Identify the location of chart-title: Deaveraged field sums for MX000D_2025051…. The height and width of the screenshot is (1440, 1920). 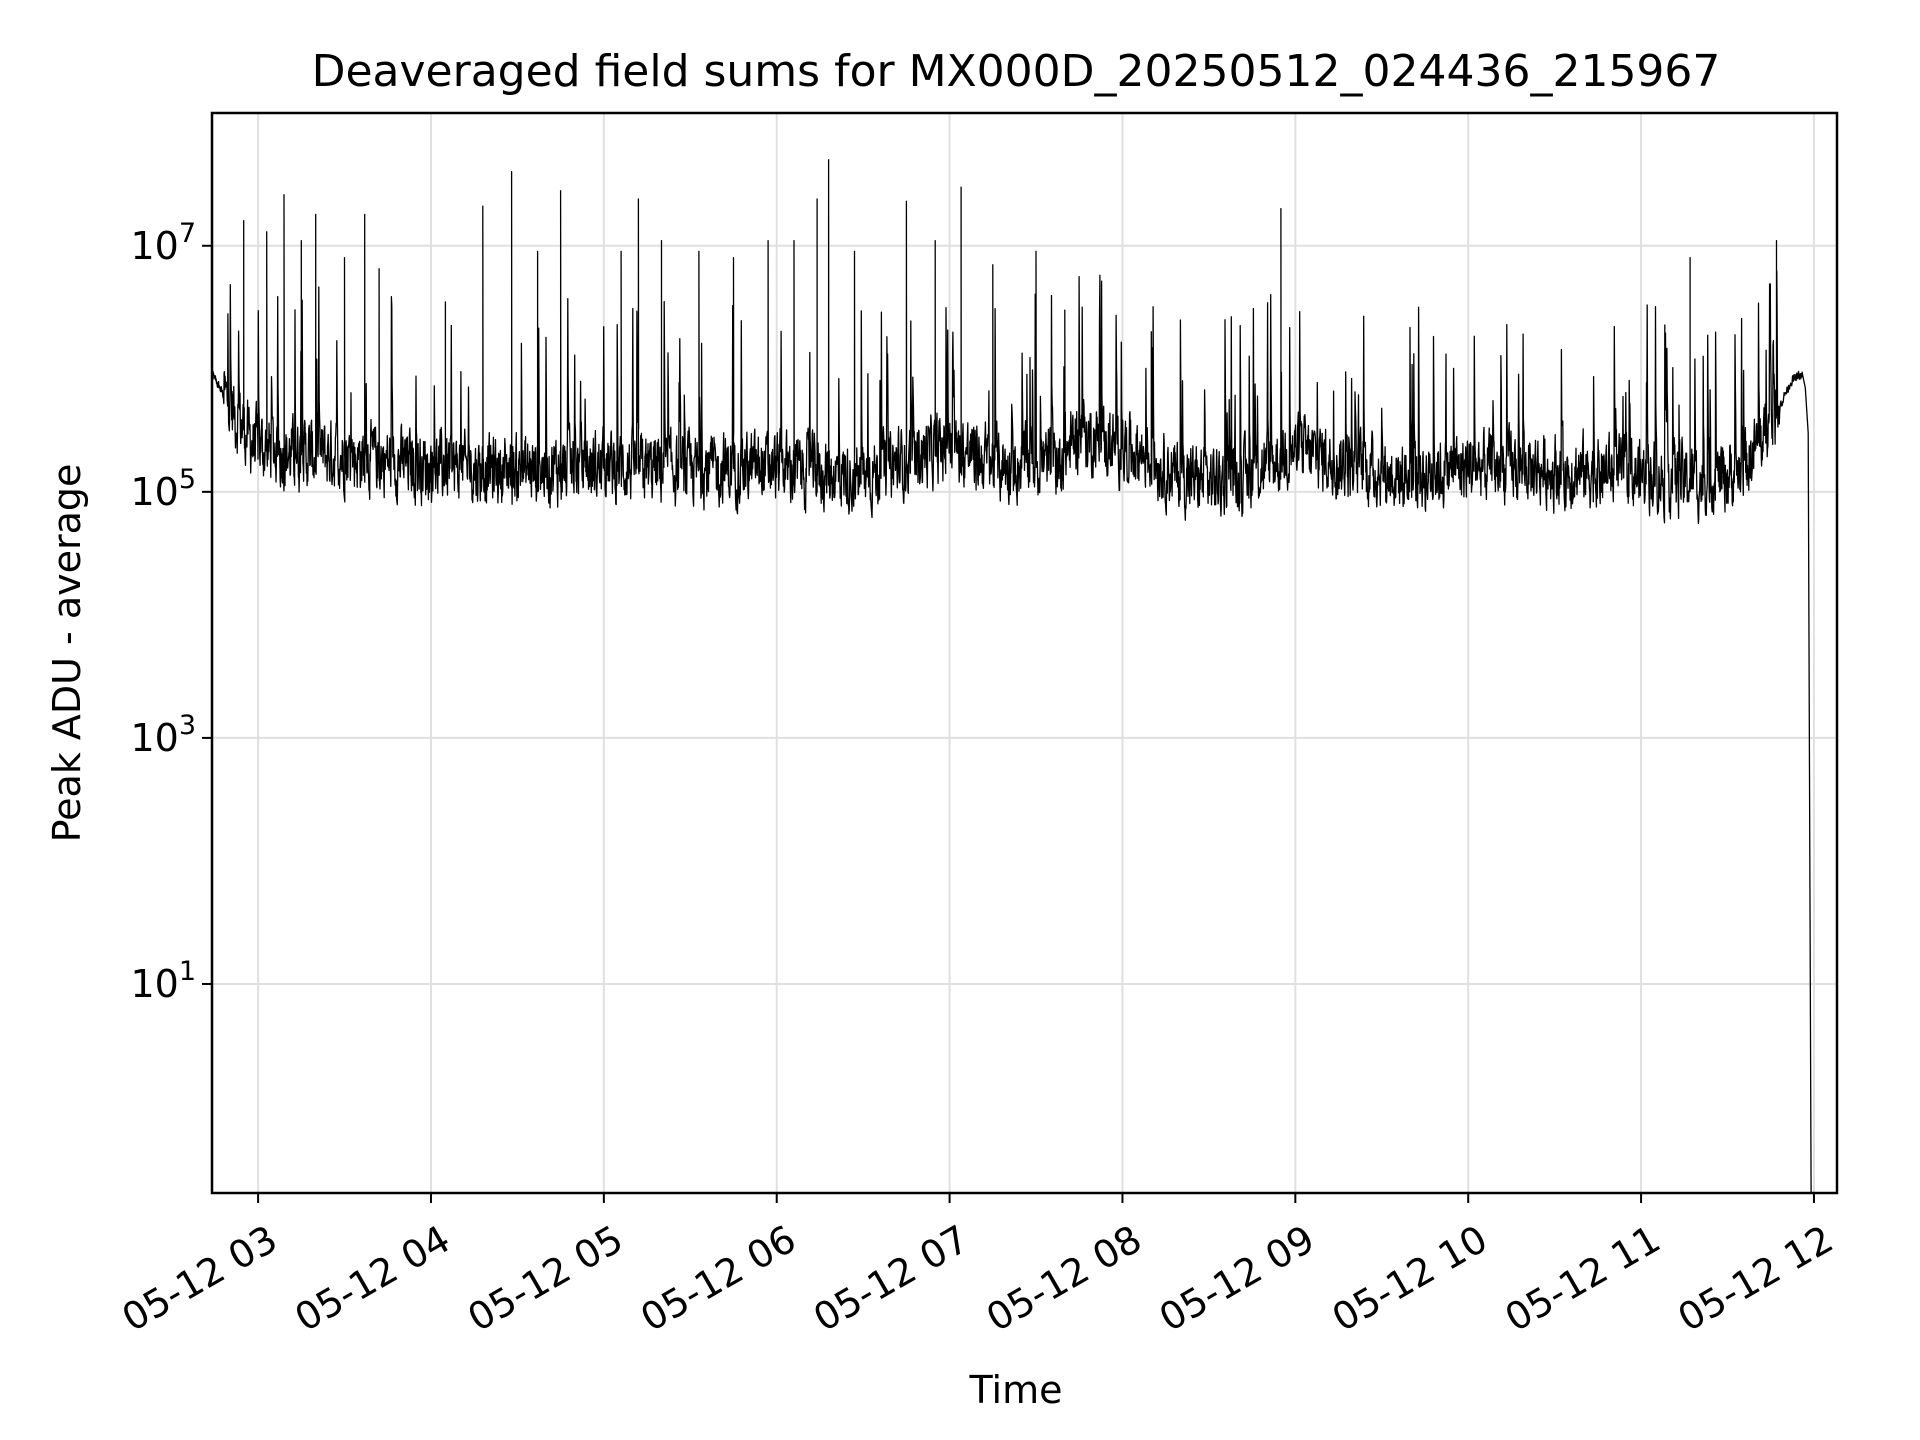
(1016, 71).